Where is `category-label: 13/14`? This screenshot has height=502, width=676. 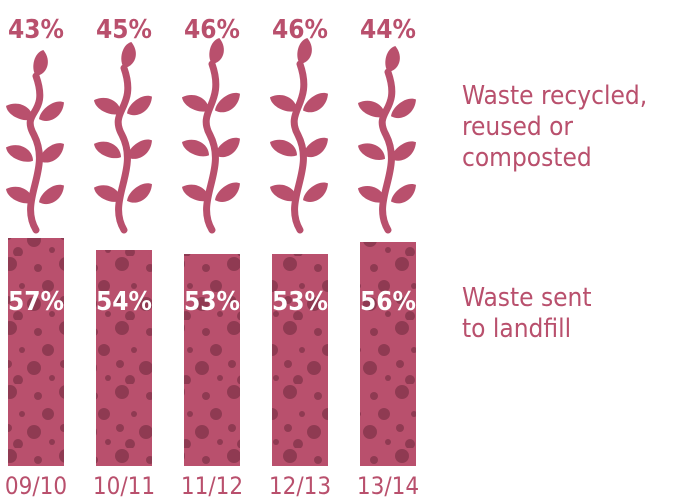
category-label: 13/14 is located at coordinates (388, 486).